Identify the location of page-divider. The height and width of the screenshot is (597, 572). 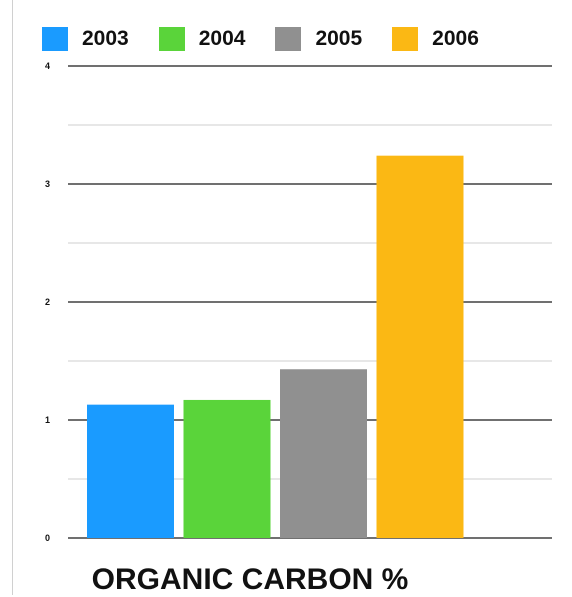
(12, 297).